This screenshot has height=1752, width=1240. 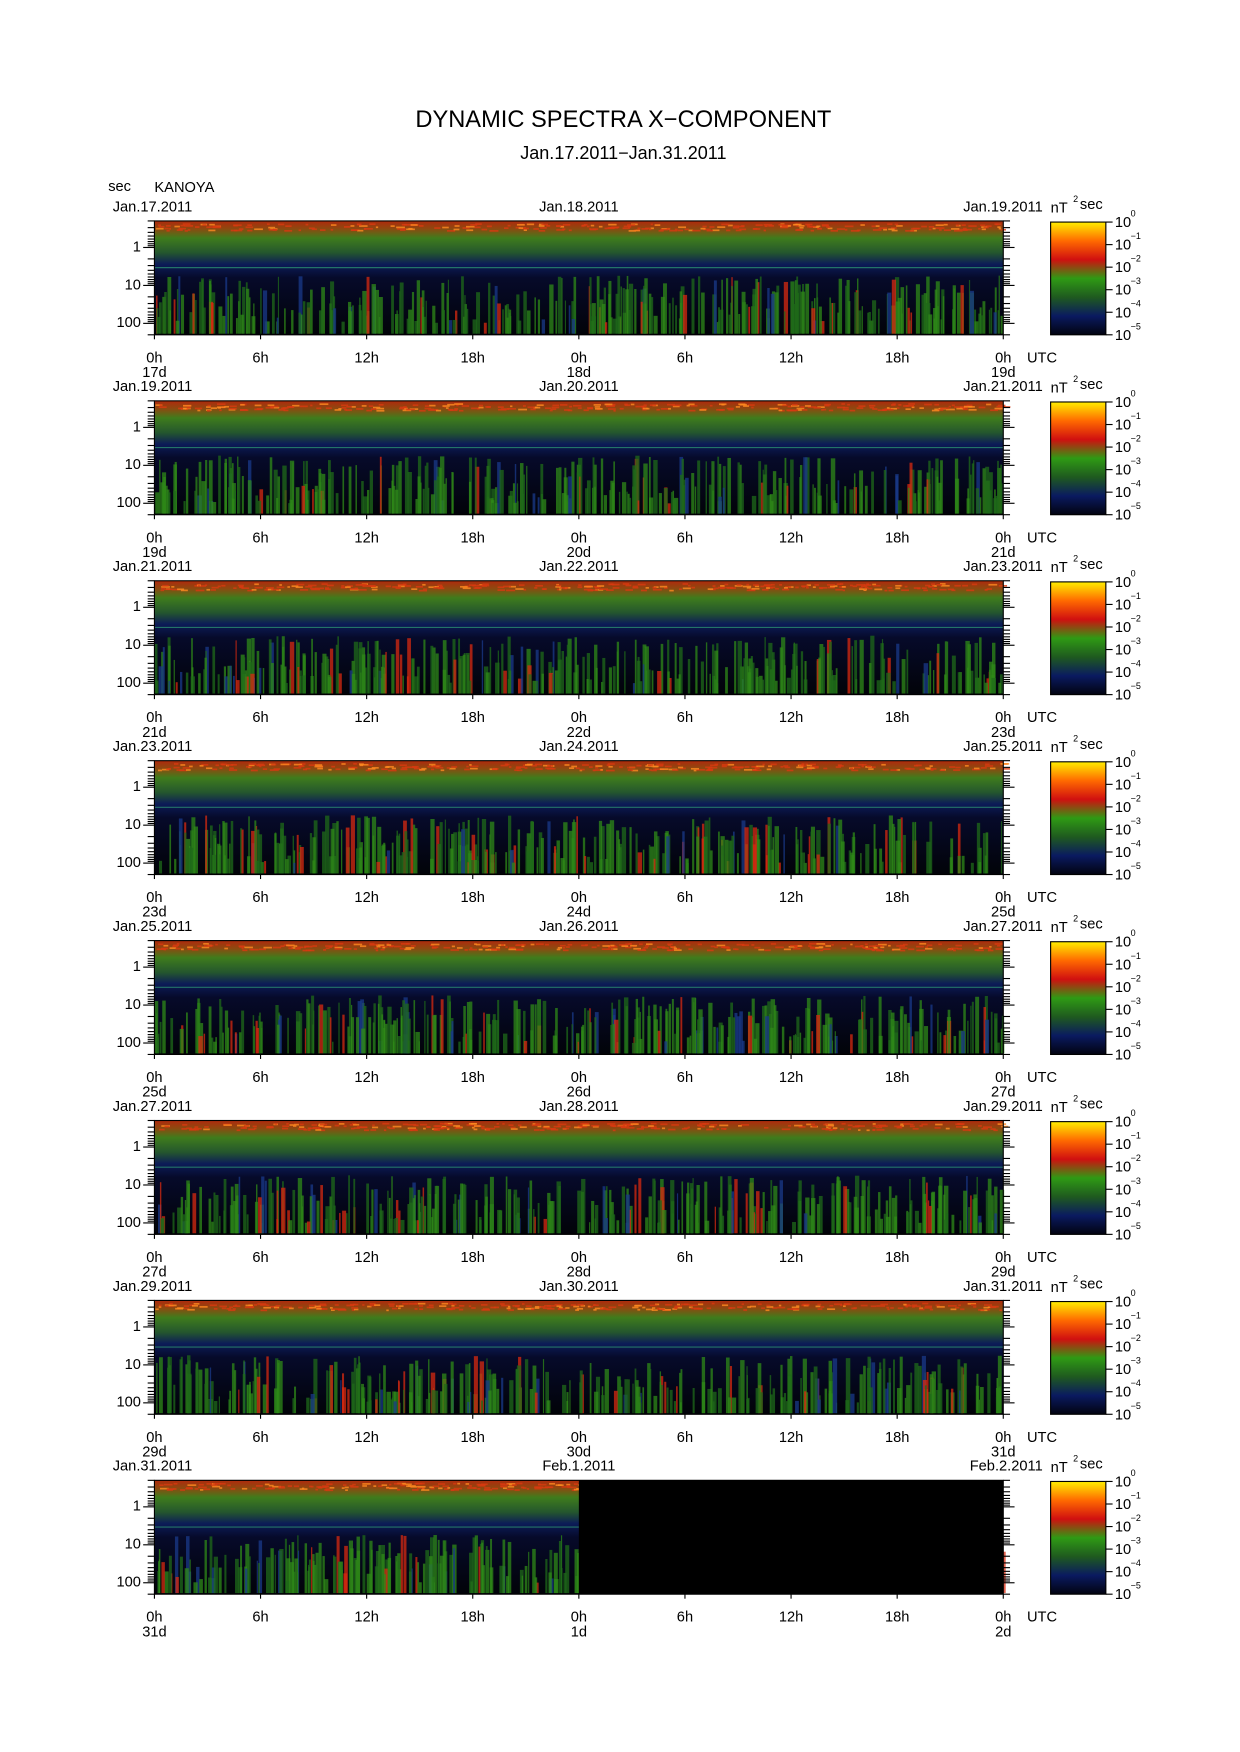 I want to click on x-tick-label: 0h, so click(x=579, y=358).